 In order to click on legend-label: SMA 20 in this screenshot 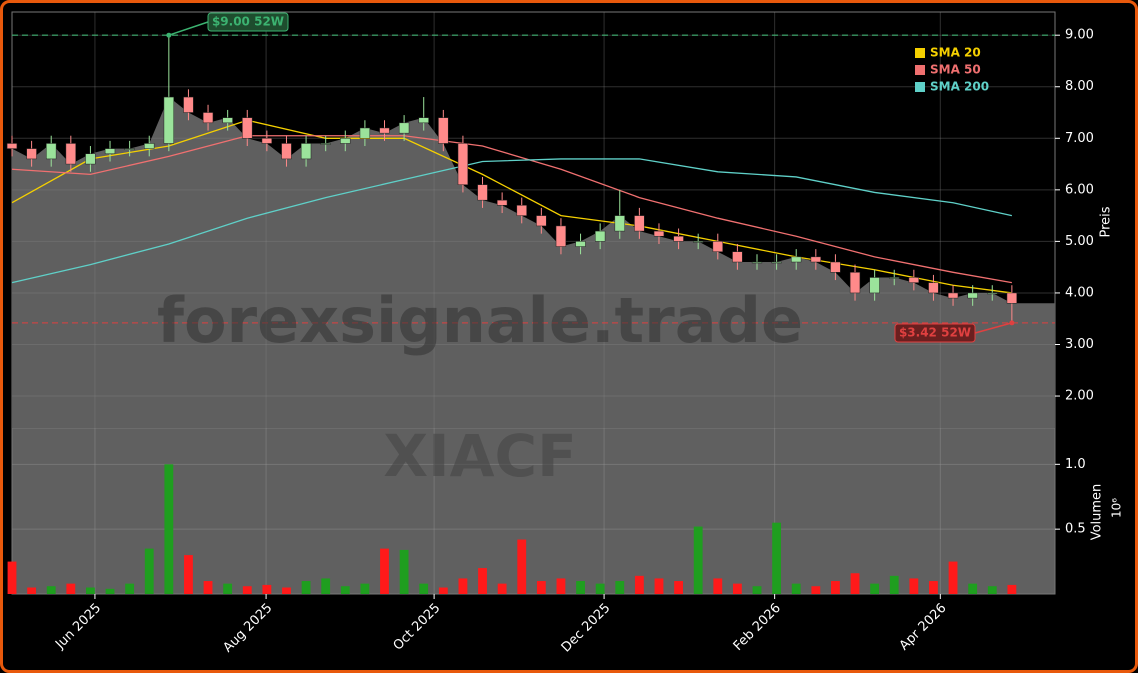, I will do `click(955, 53)`.